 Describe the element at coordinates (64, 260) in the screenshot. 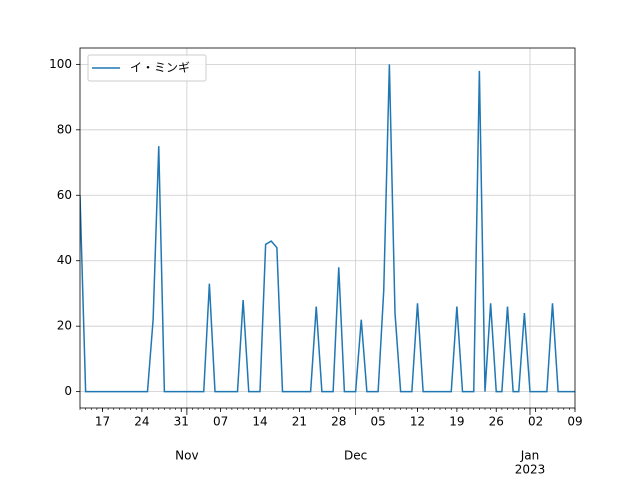

I see `y-tick-label: 40` at that location.